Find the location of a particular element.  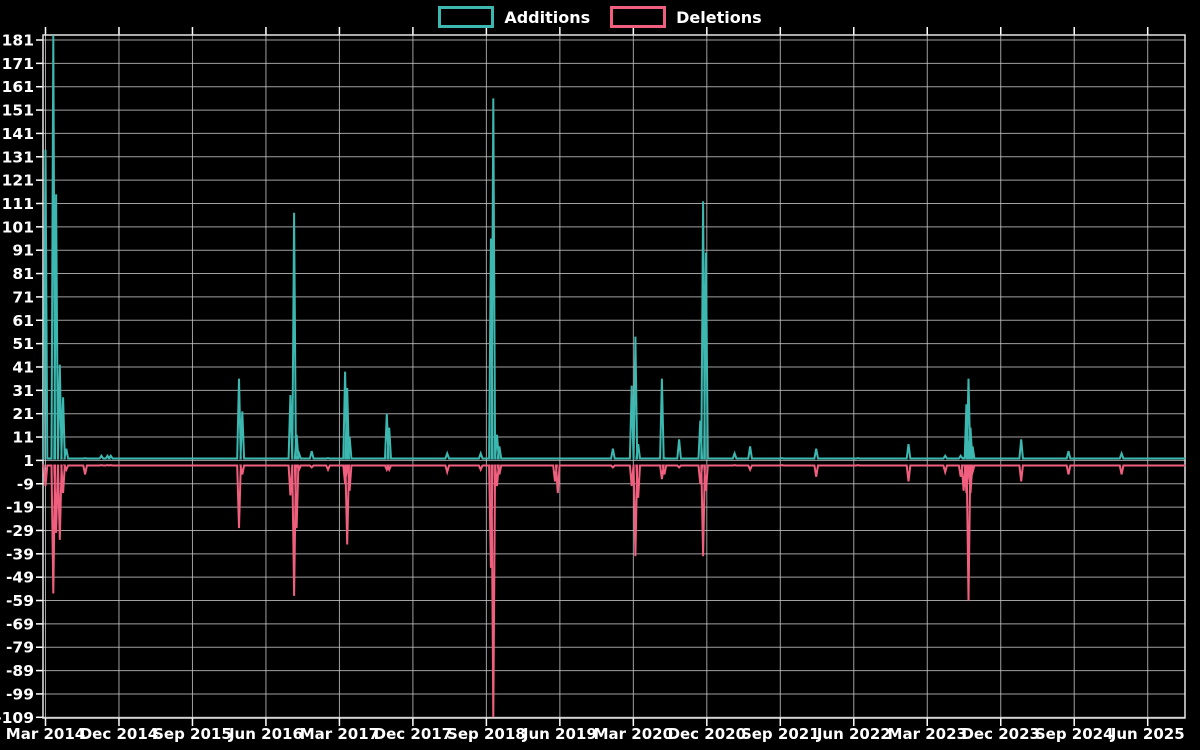

y-tick-label: 91 is located at coordinates (23, 251).